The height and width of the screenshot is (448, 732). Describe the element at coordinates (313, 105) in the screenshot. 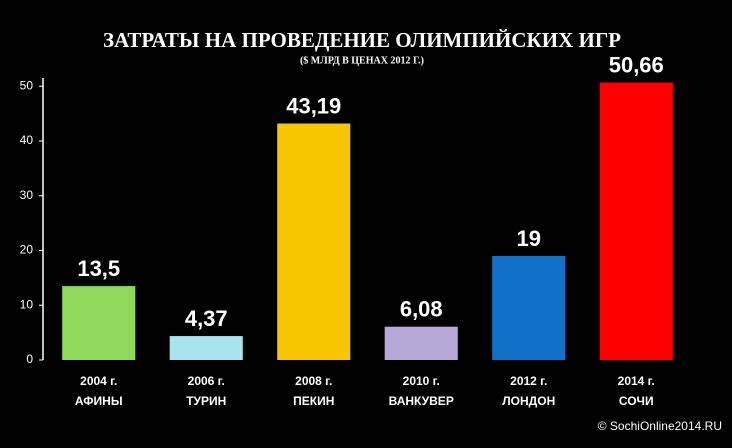

I see `value-label: 43,19` at that location.